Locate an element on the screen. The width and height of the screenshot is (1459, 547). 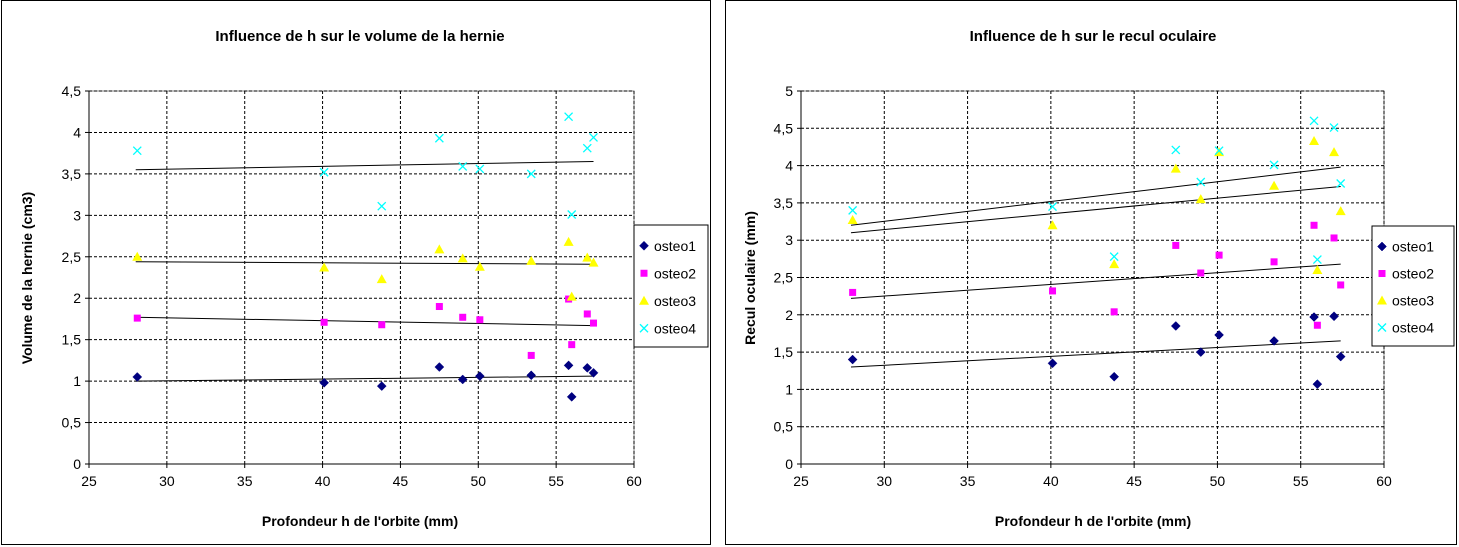
legend-label-osteo4: osteo4 is located at coordinates (675, 328).